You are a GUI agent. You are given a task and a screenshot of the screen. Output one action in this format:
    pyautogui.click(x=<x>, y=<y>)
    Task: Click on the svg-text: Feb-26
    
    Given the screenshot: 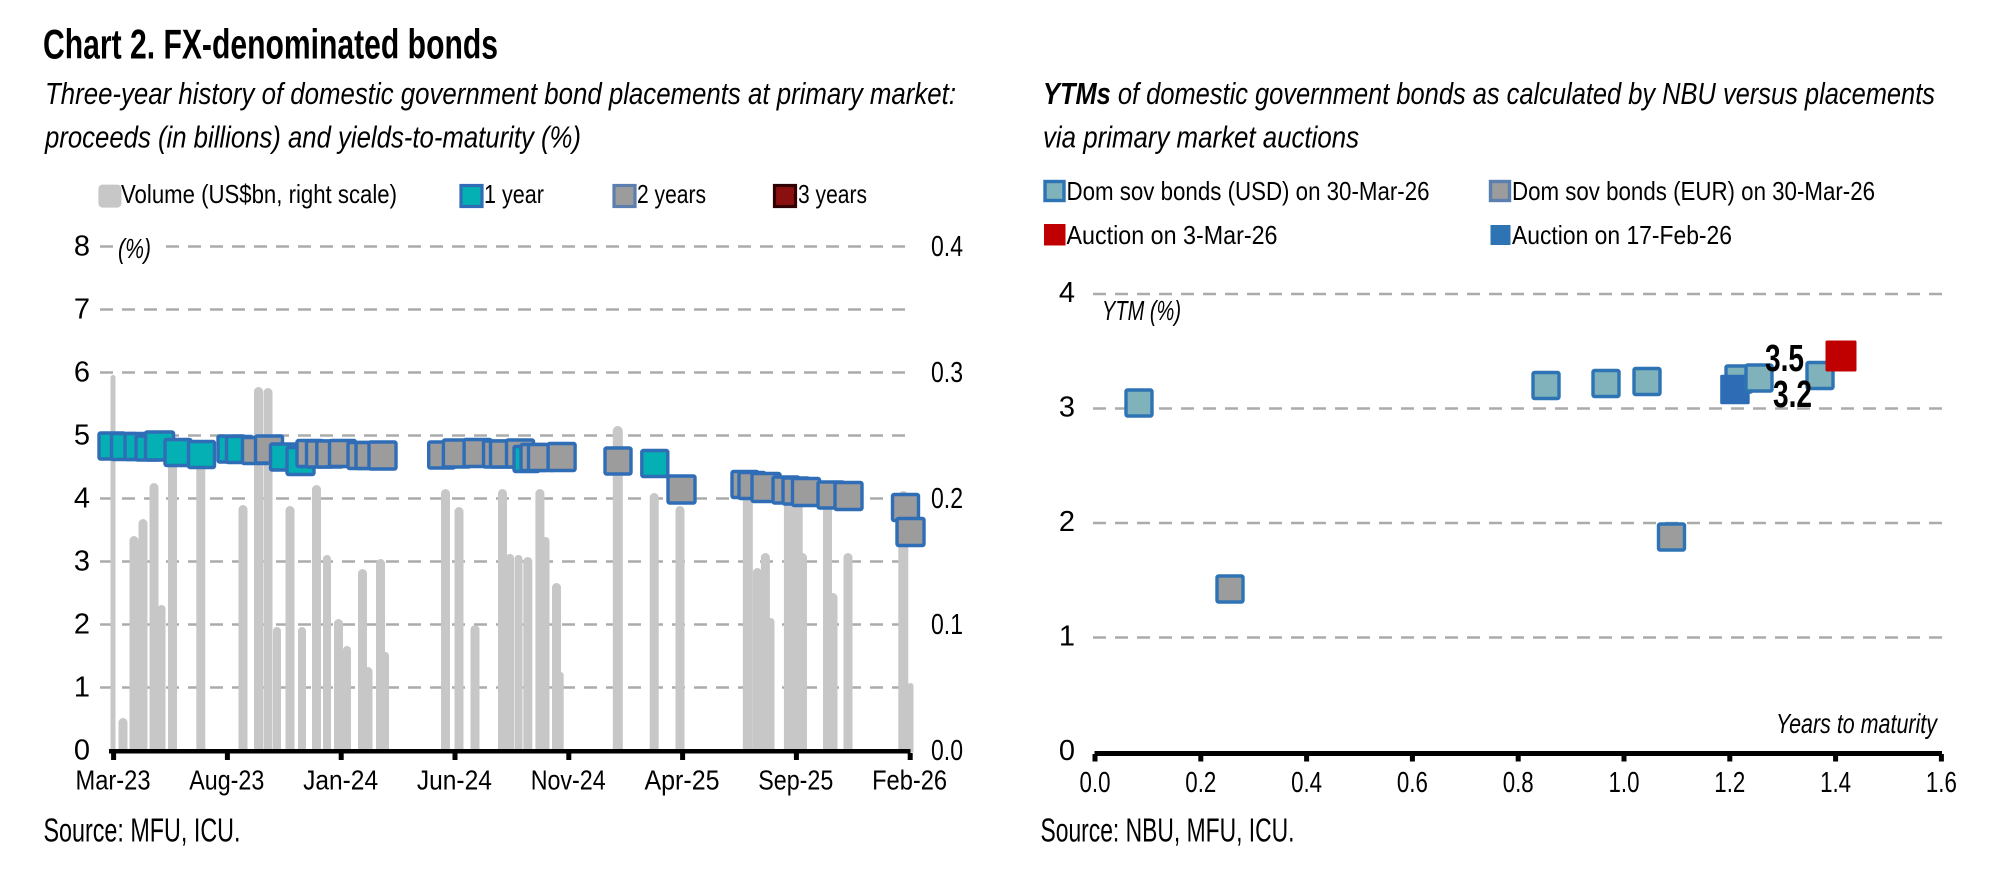 What is the action you would take?
    pyautogui.click(x=909, y=780)
    